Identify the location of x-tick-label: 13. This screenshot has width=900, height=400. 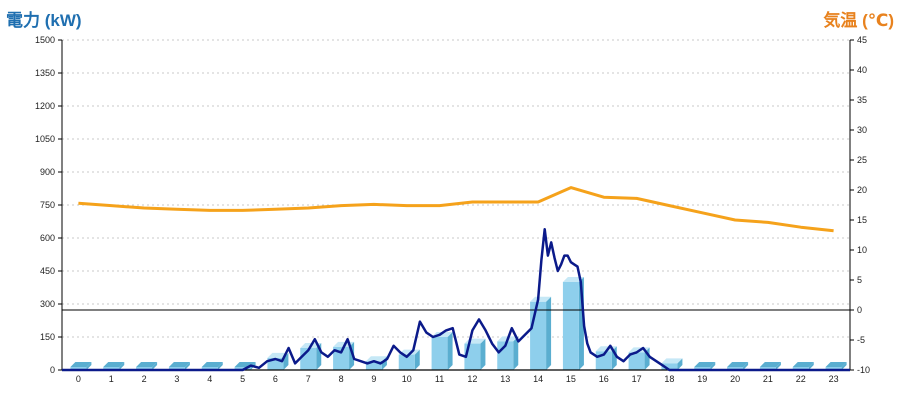
(505, 379).